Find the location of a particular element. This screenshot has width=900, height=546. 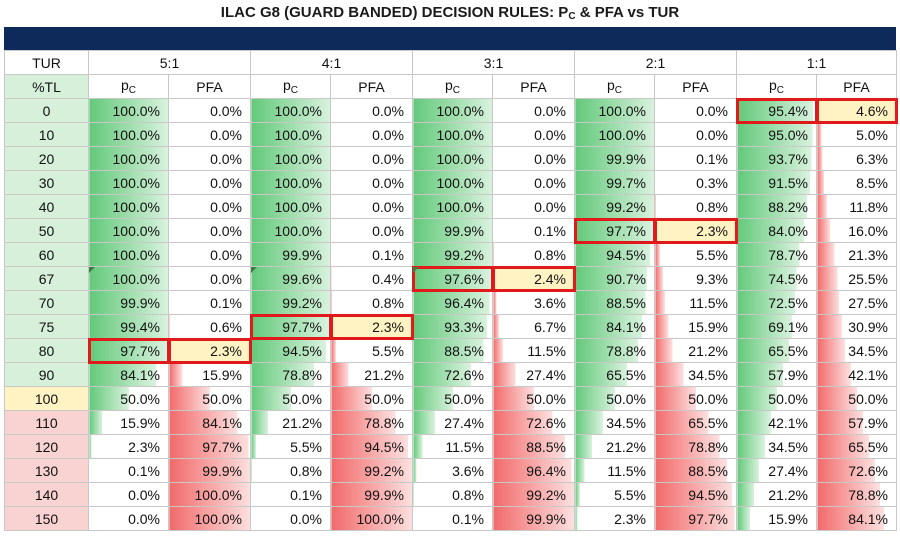

pc-cell: 99.4% is located at coordinates (128, 326).